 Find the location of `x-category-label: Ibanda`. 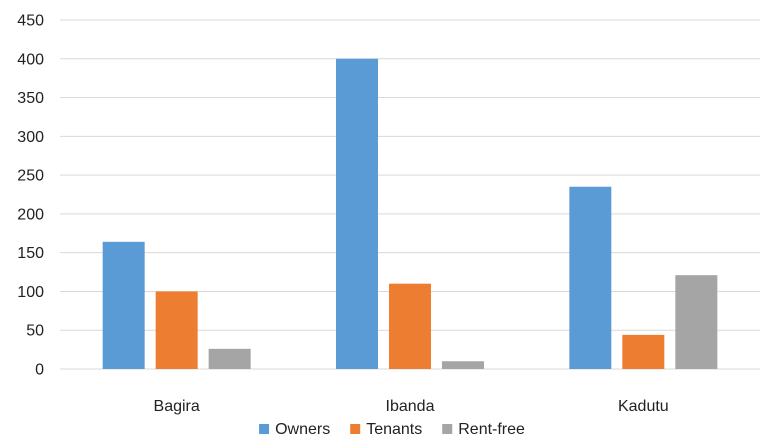

x-category-label: Ibanda is located at coordinates (410, 406).